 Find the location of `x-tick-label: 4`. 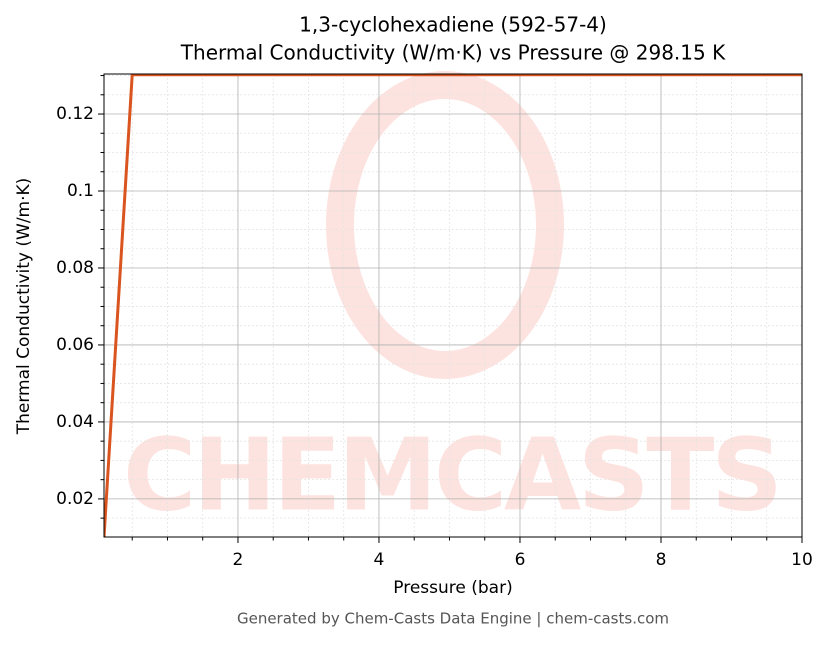

x-tick-label: 4 is located at coordinates (379, 560).